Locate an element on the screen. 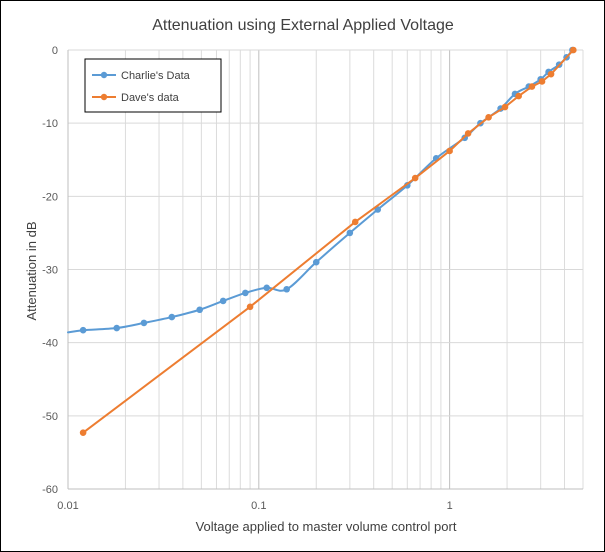 This screenshot has width=605, height=552. y-tick-label: -30 is located at coordinates (50, 271).